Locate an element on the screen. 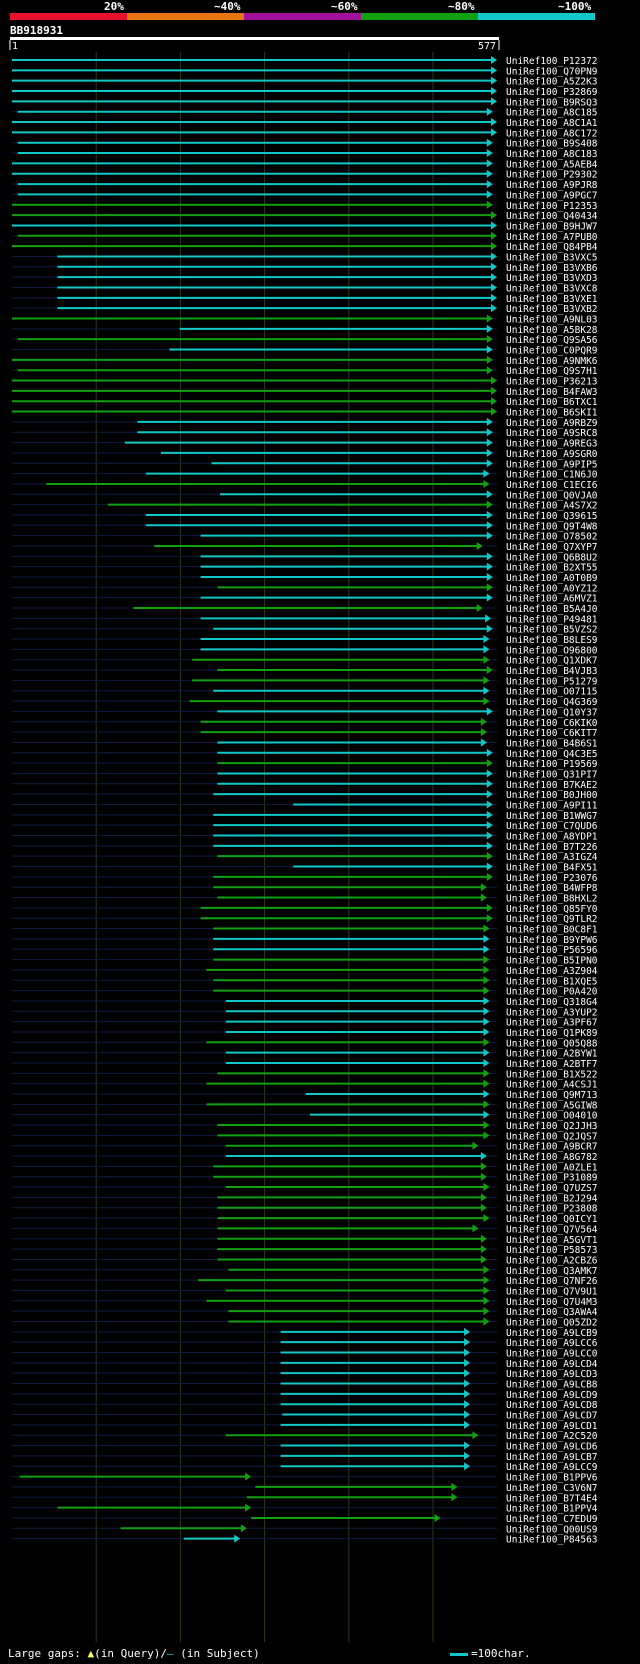 This screenshot has width=640, height=1664. identity-band-label: ~60% is located at coordinates (344, 6).